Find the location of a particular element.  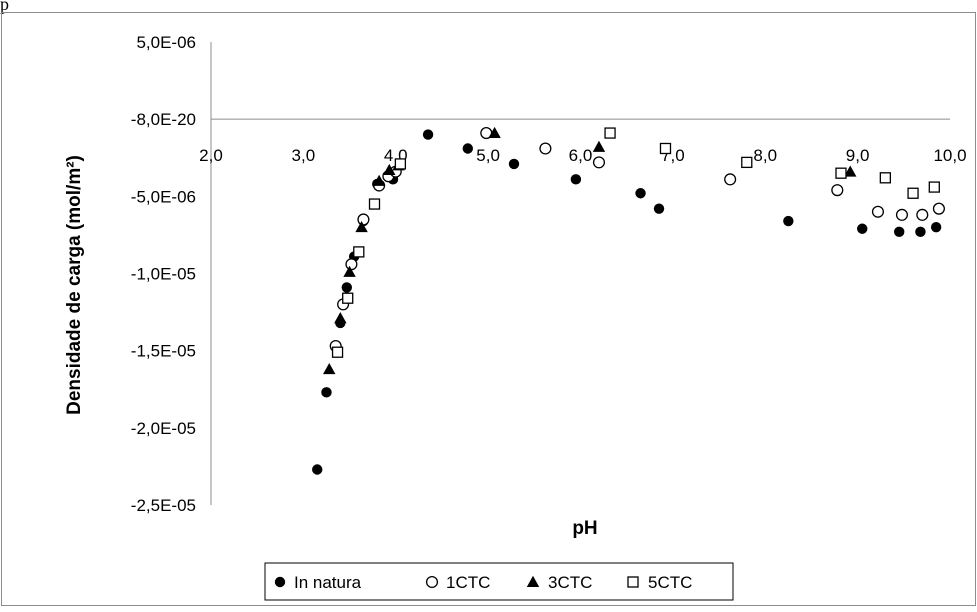

legend-label: 5CTC is located at coordinates (670, 582).